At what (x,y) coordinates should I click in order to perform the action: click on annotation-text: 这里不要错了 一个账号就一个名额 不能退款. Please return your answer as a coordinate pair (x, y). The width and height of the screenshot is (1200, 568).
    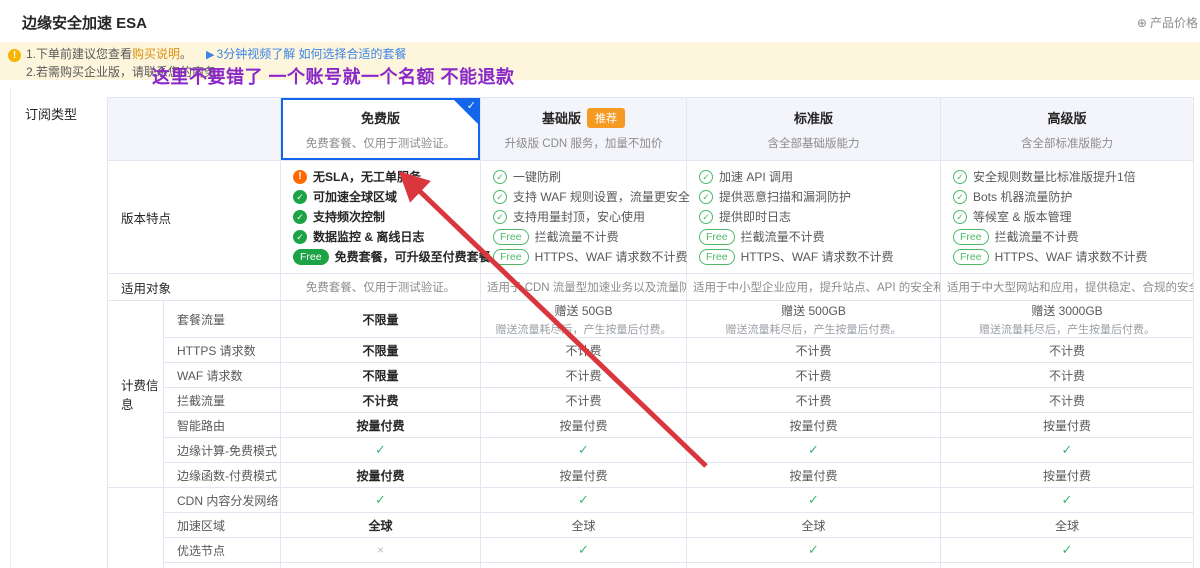
    Looking at the image, I should click on (333, 77).